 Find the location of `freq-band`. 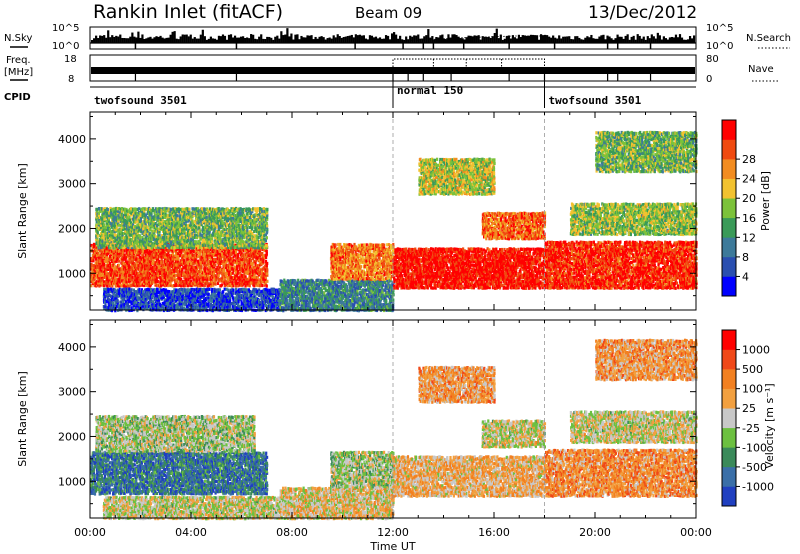

freq-band is located at coordinates (469, 70).